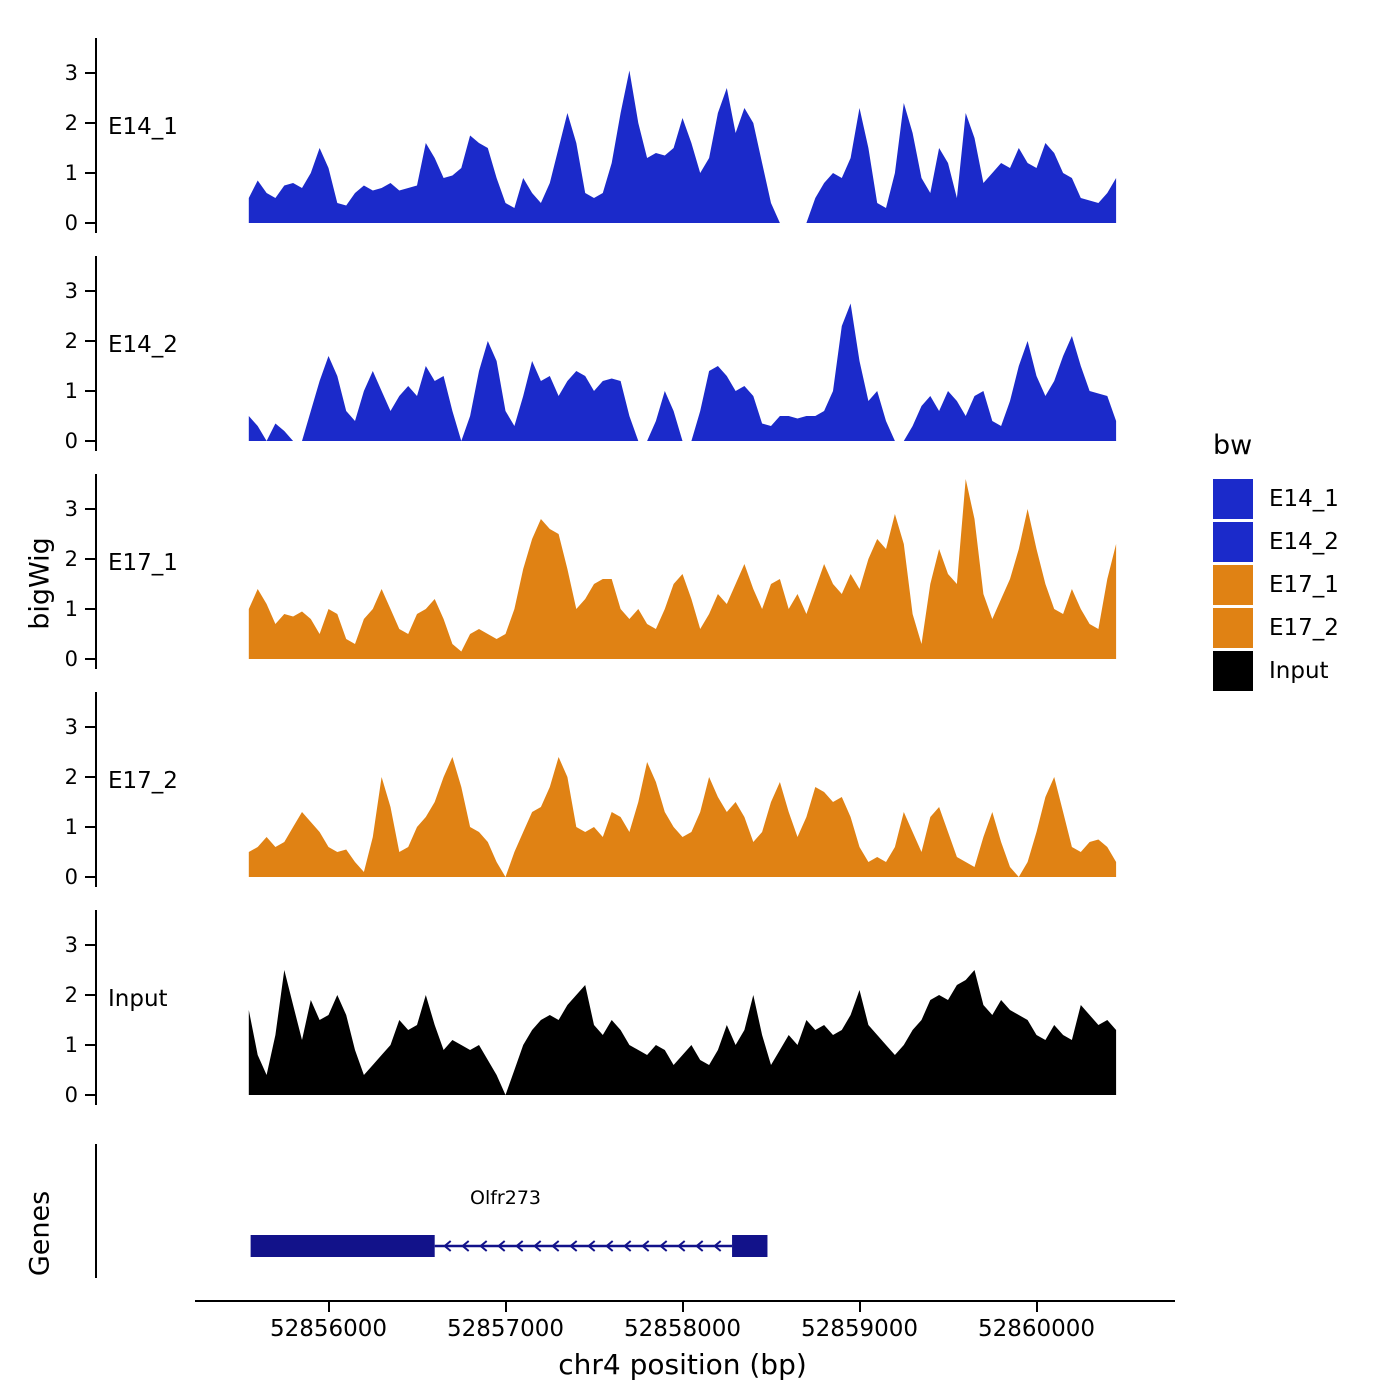 The height and width of the screenshot is (1400, 1400). I want to click on legend-label: E14_1, so click(1304, 499).